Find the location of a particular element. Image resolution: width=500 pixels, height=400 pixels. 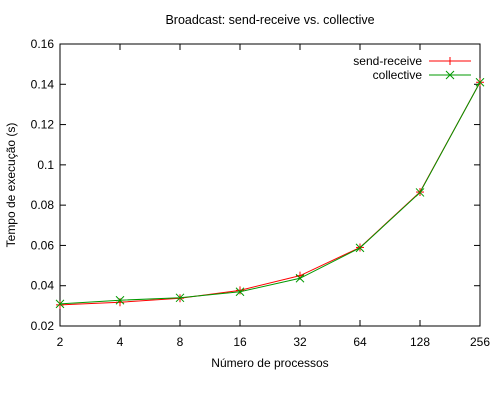

x-tick-label: 8 is located at coordinates (180, 342).